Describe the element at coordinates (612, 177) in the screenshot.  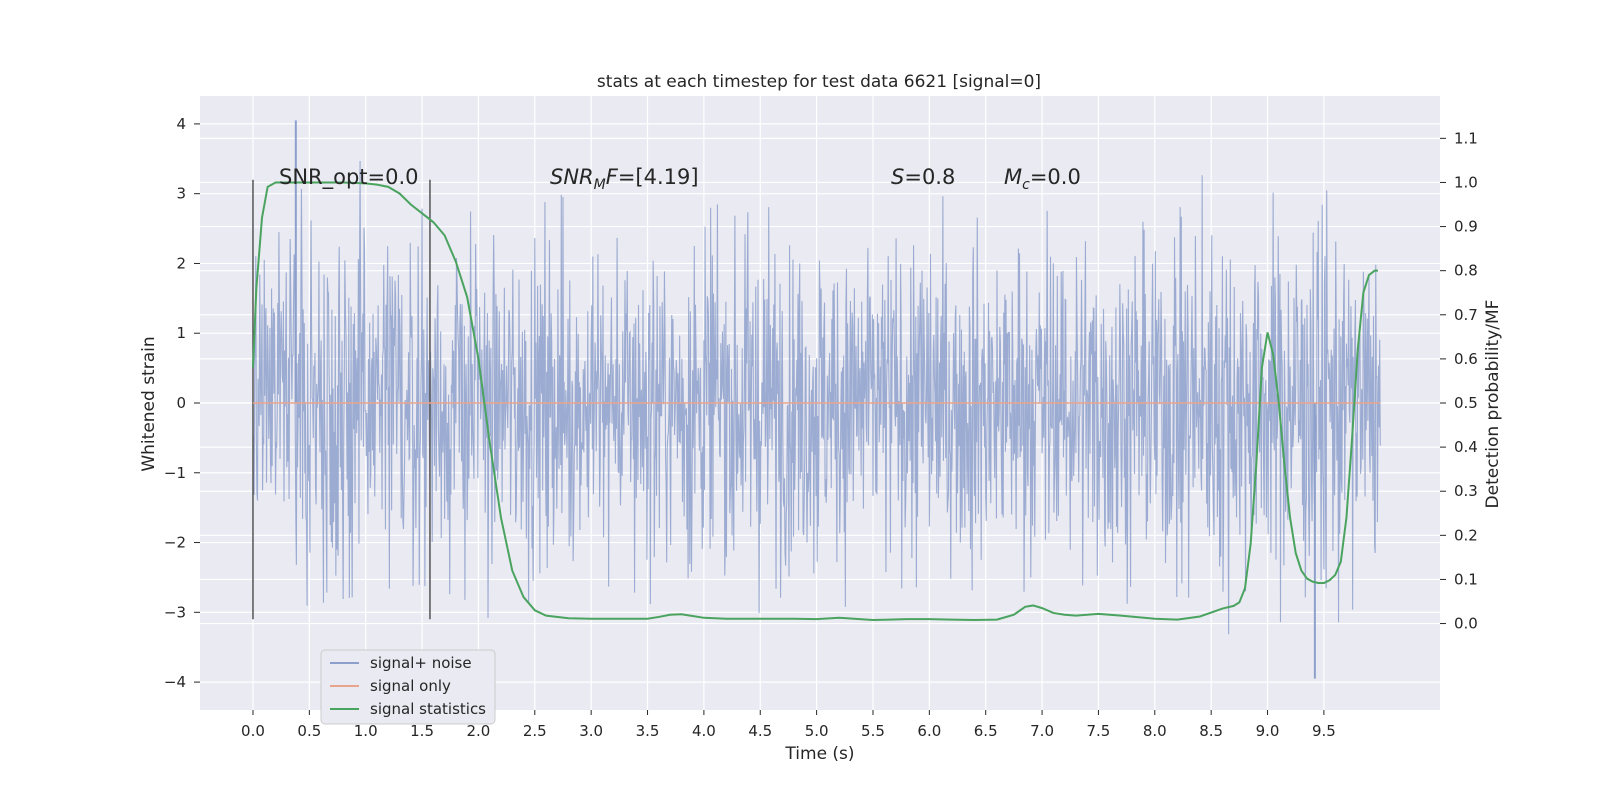
I see `snr-mf-tail: F` at that location.